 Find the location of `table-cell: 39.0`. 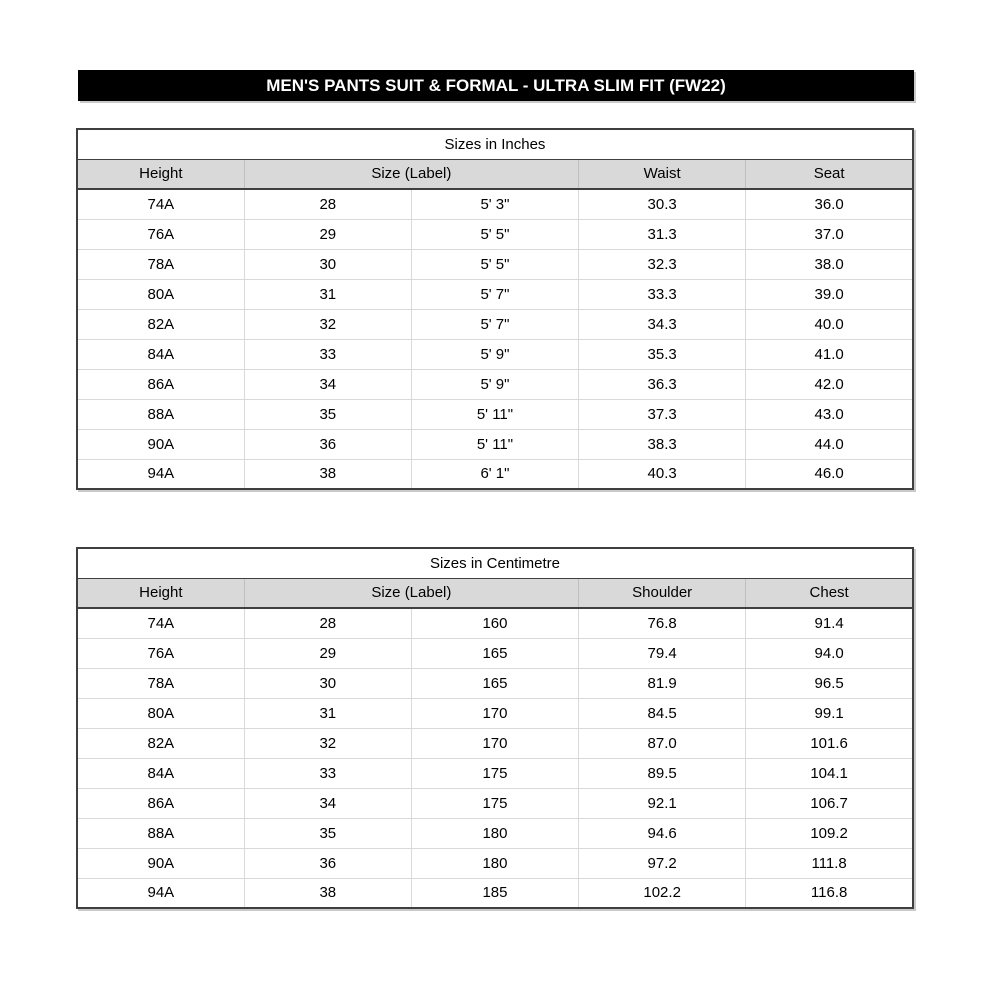

table-cell: 39.0 is located at coordinates (829, 294).